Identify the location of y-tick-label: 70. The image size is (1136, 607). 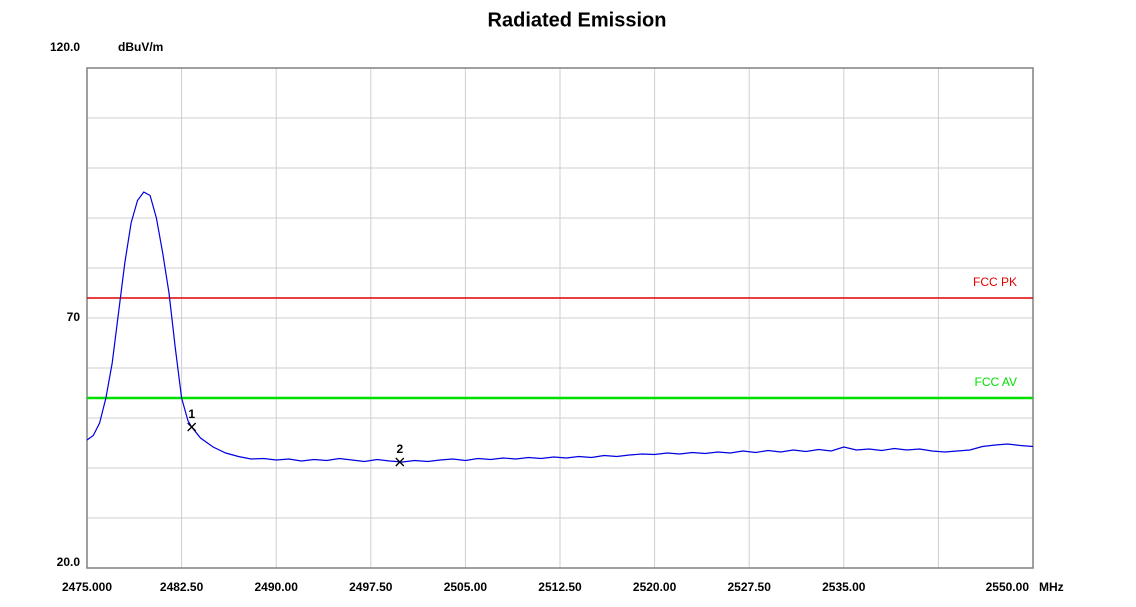
(74, 317).